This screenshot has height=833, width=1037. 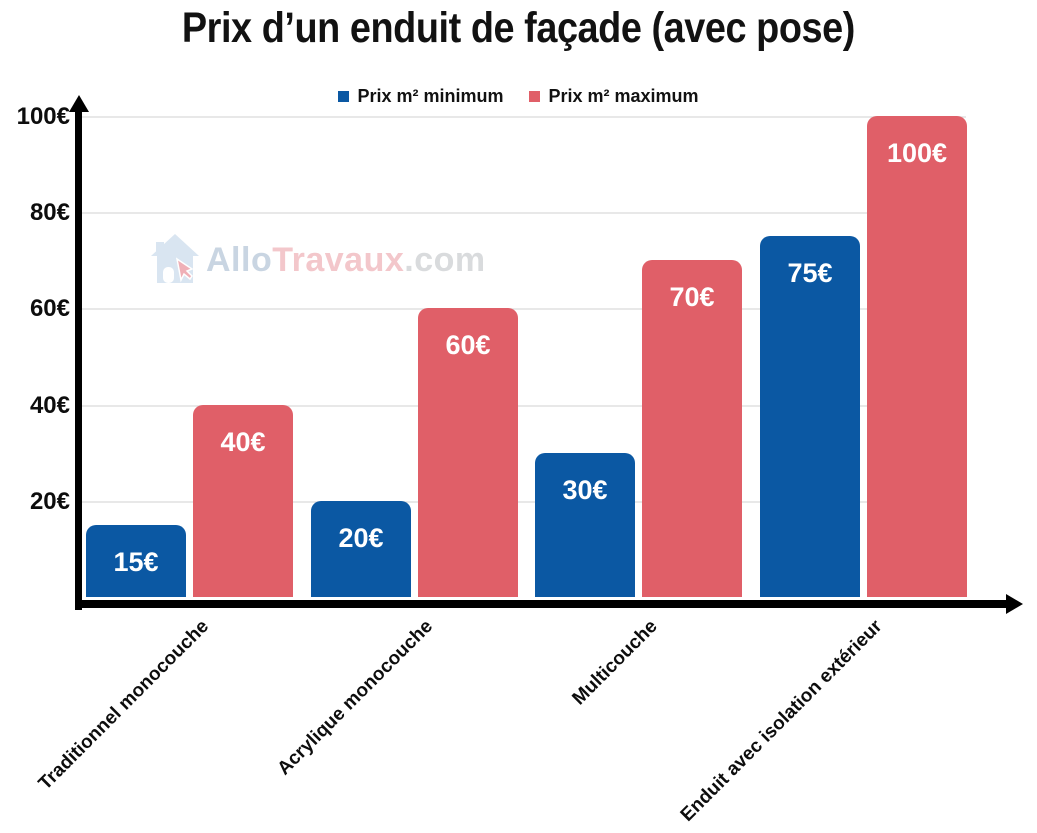 I want to click on y-axis-tick-label: 100€, so click(x=43, y=116).